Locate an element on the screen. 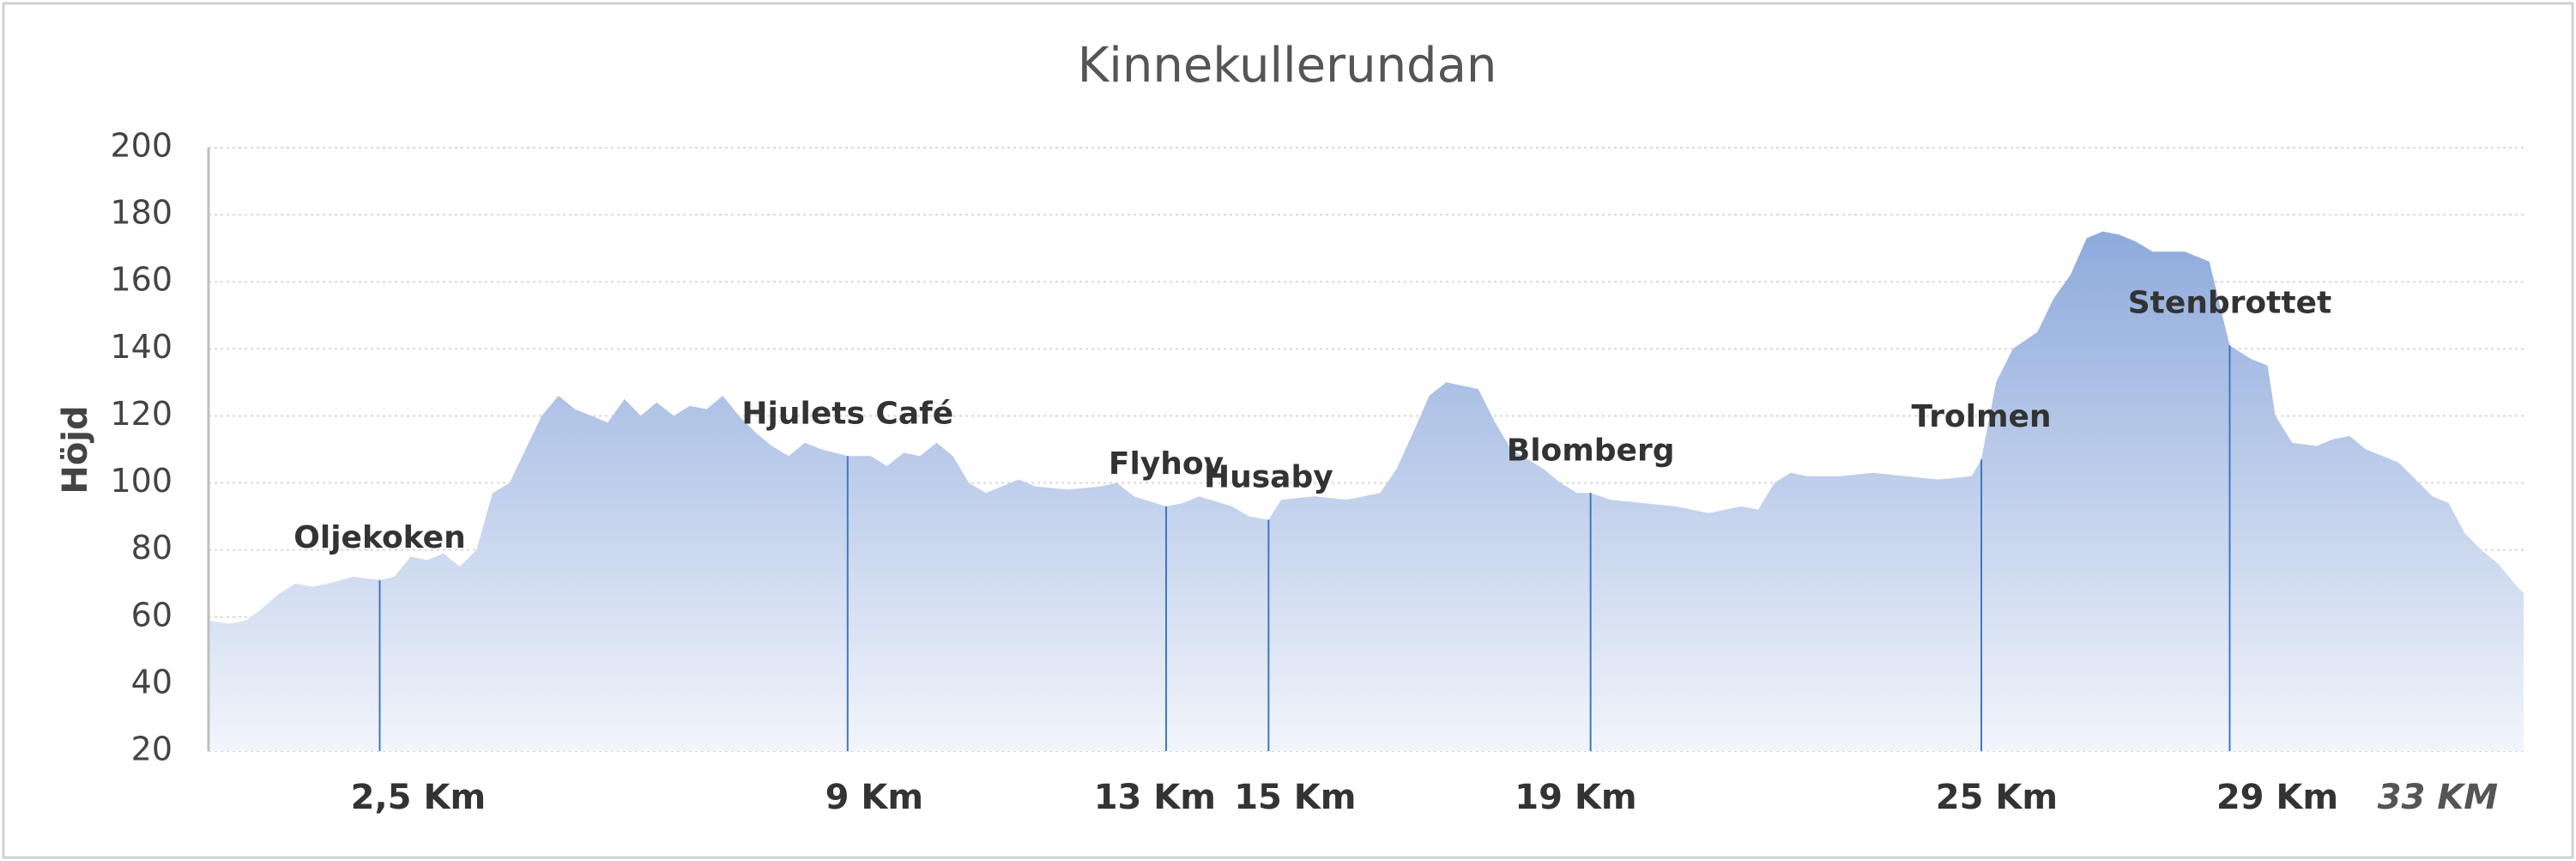 This screenshot has height=861, width=2576. annotation-label: Trolmen is located at coordinates (1982, 416).